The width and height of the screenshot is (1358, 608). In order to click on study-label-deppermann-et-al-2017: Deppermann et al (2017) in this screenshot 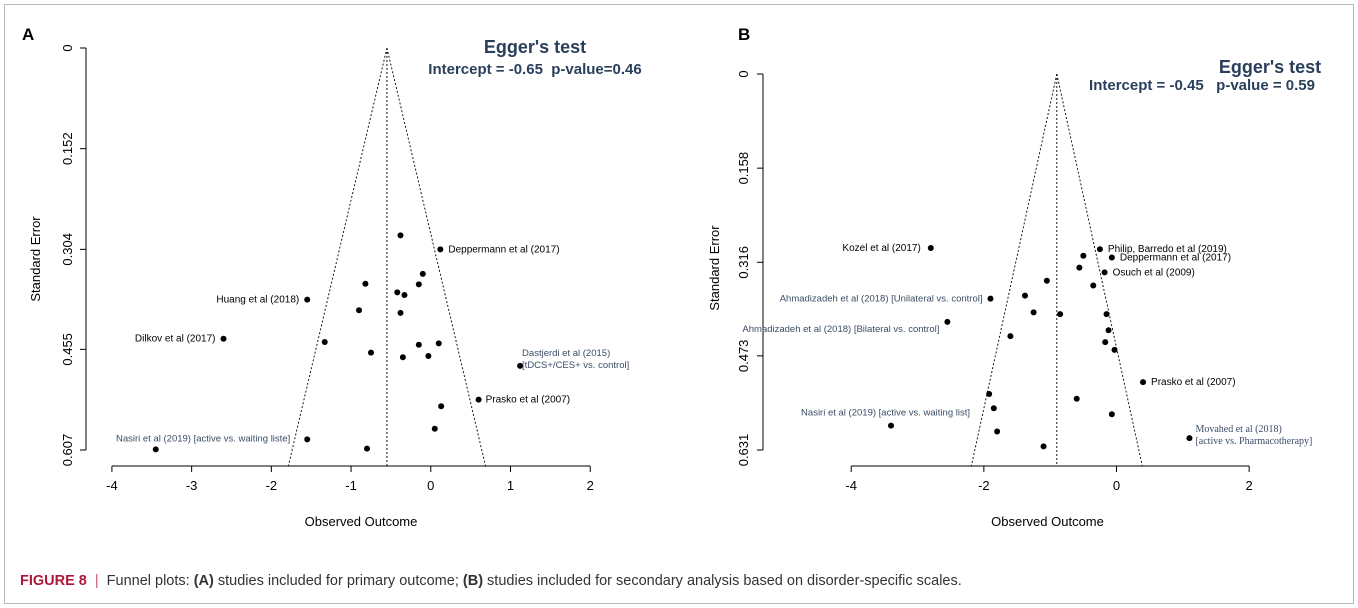, I will do `click(1175, 258)`.